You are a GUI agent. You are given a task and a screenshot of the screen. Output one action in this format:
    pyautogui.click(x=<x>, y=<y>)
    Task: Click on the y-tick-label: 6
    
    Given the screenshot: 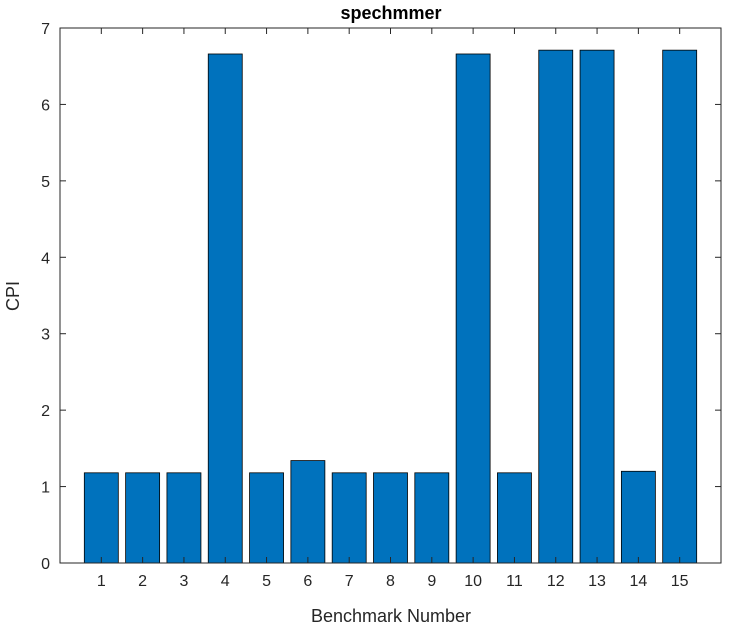 What is the action you would take?
    pyautogui.click(x=45, y=105)
    